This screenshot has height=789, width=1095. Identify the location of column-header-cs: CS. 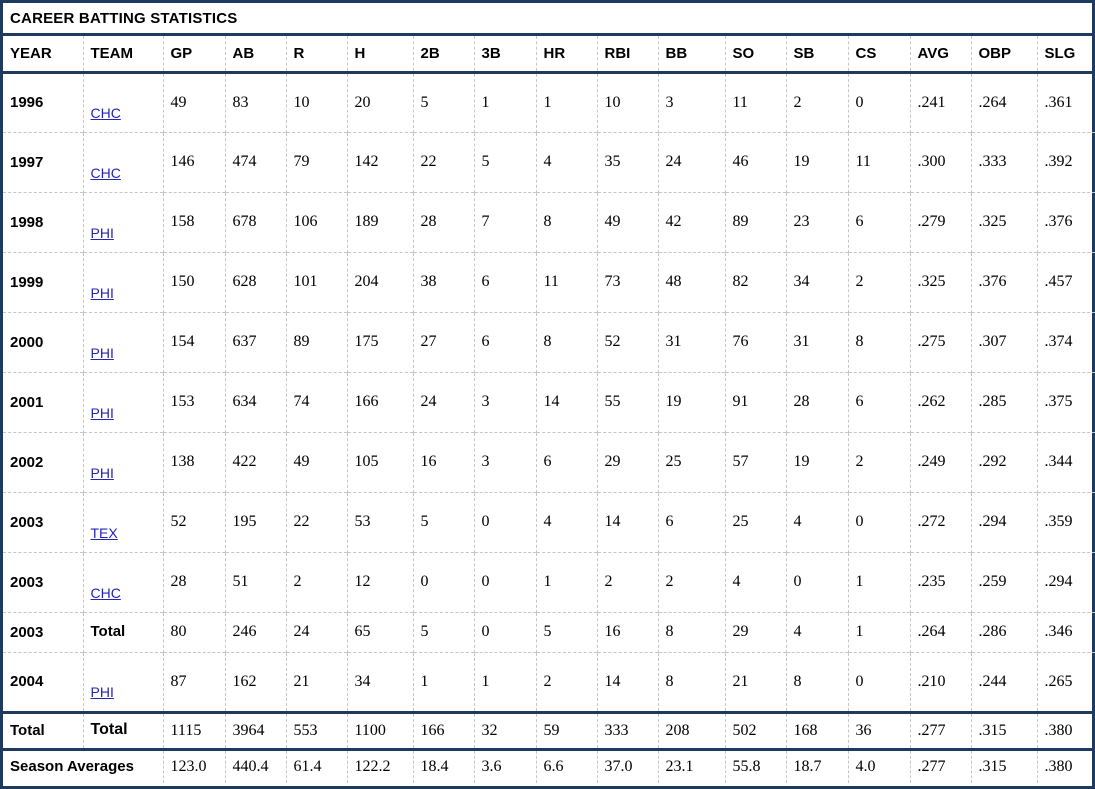
(878, 55).